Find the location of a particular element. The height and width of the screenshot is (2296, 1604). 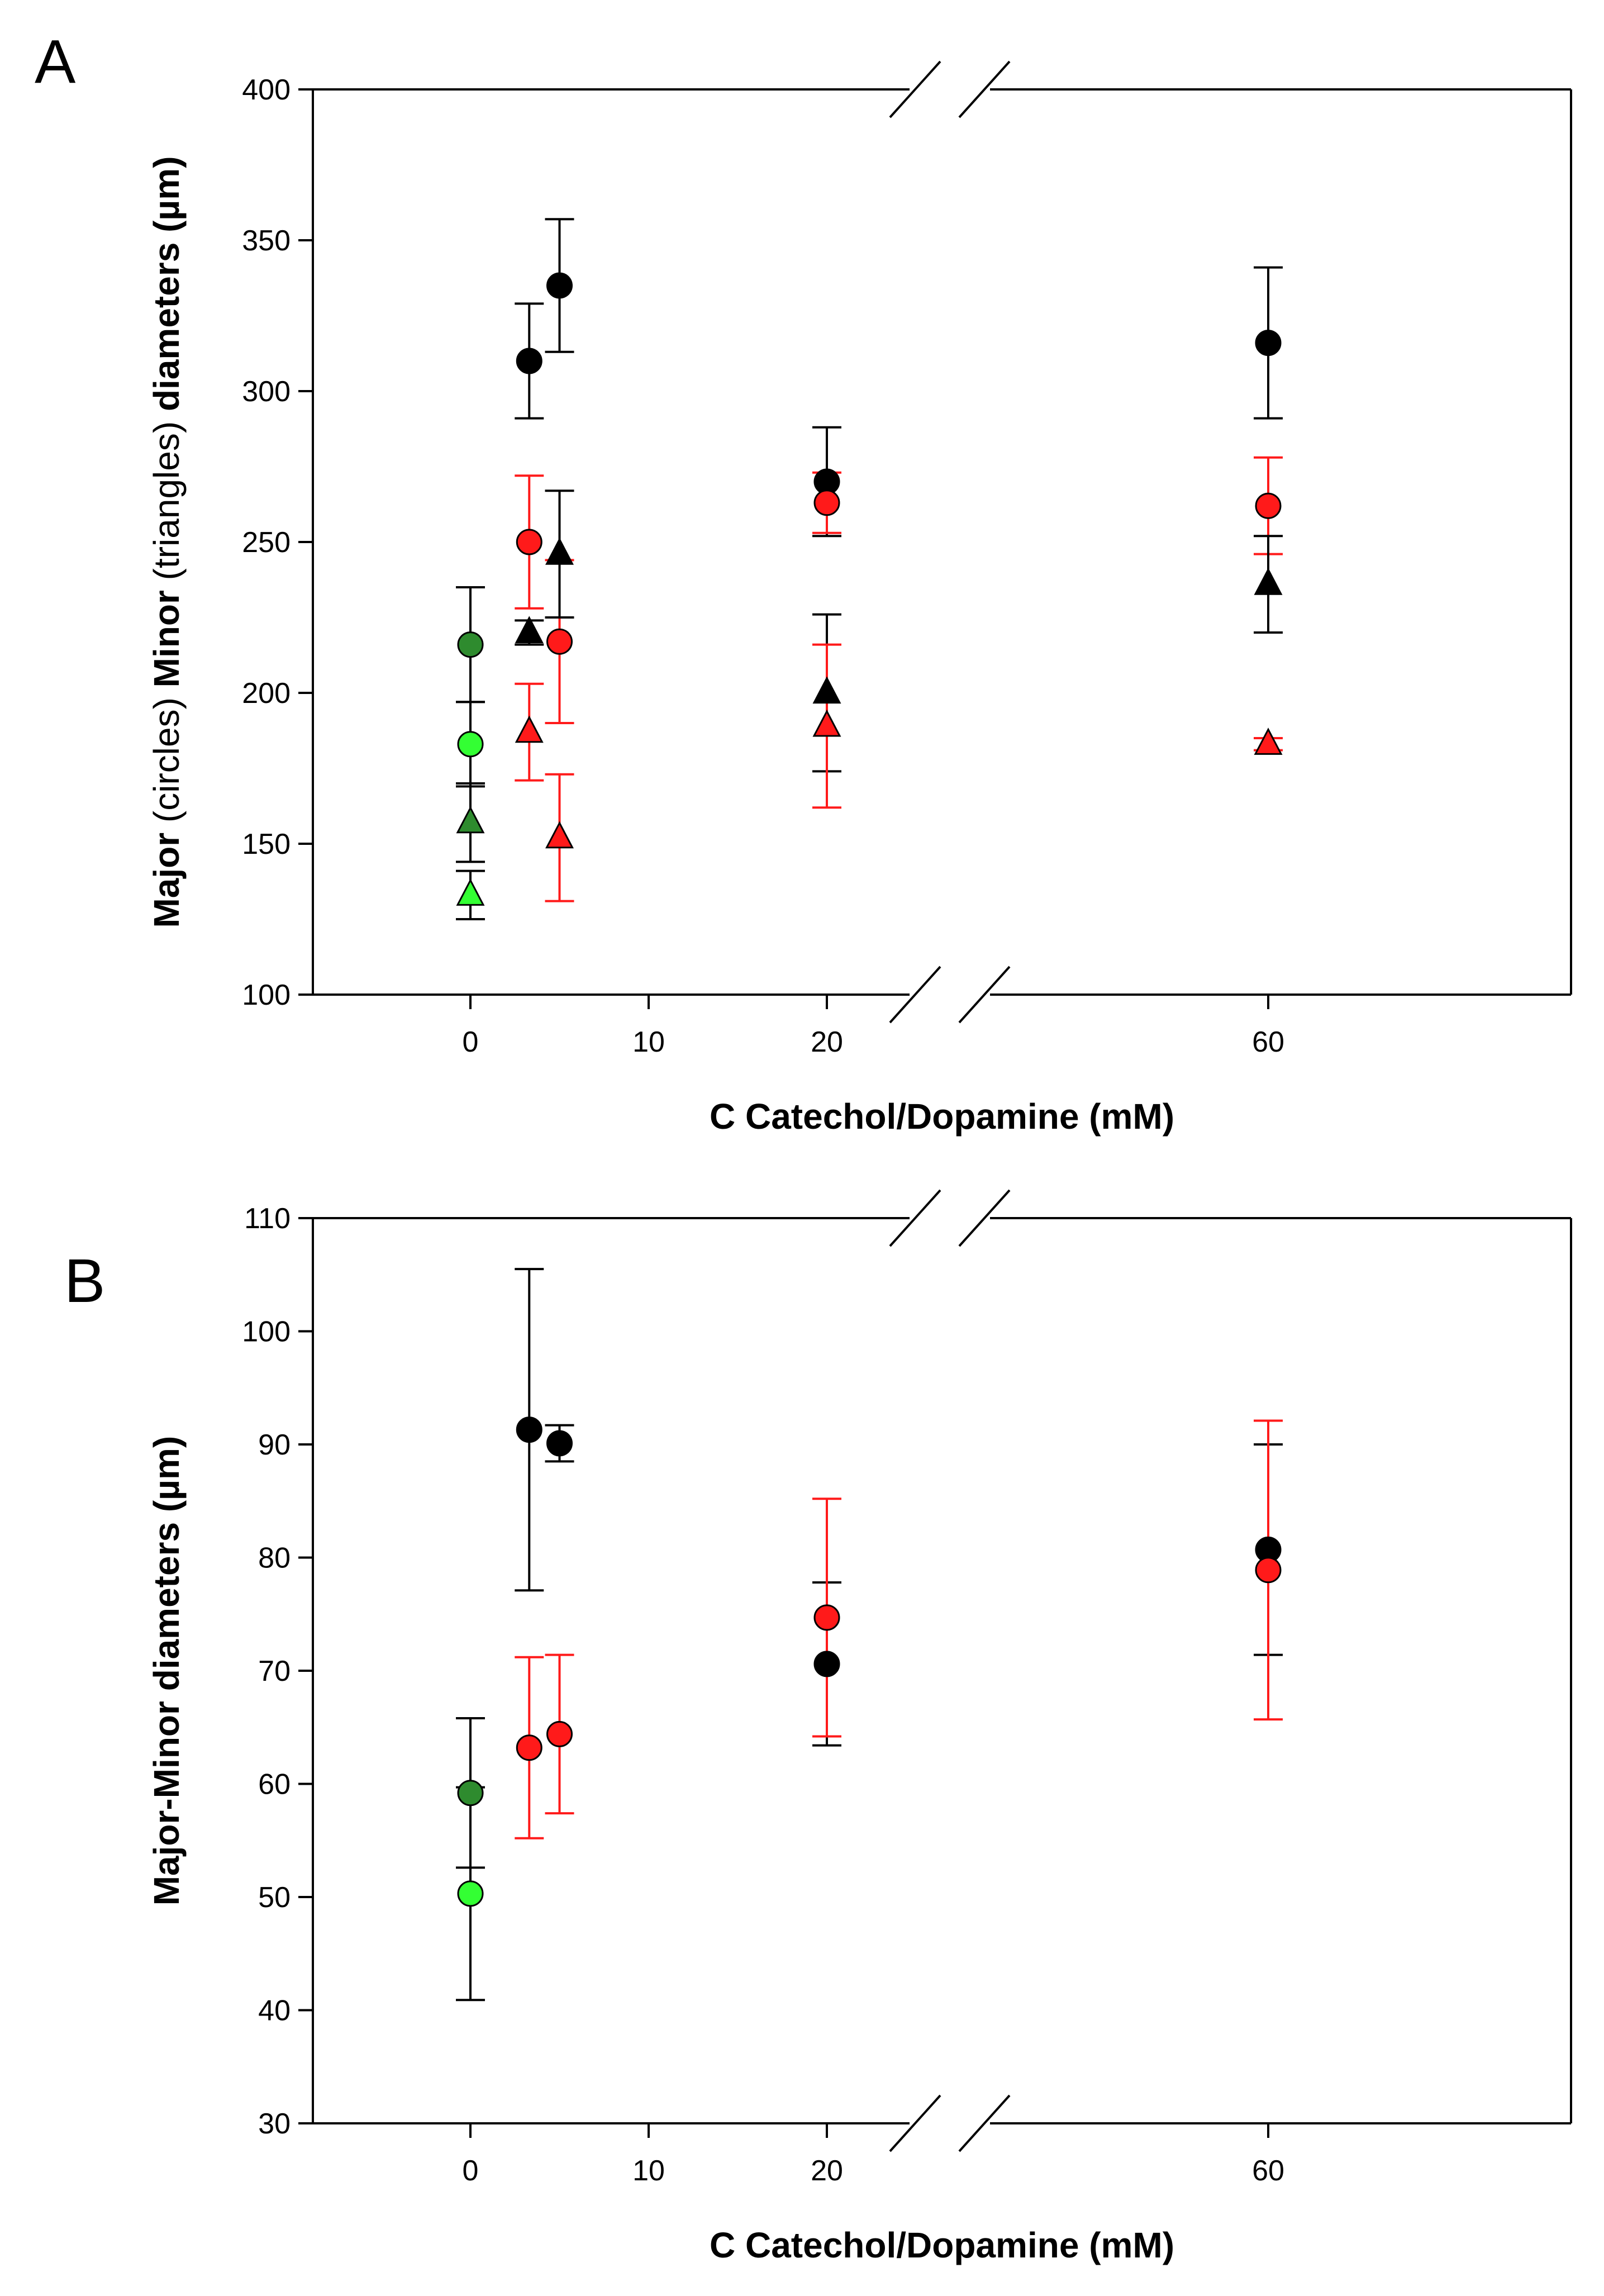

y-tick-label: 250 is located at coordinates (266, 542).